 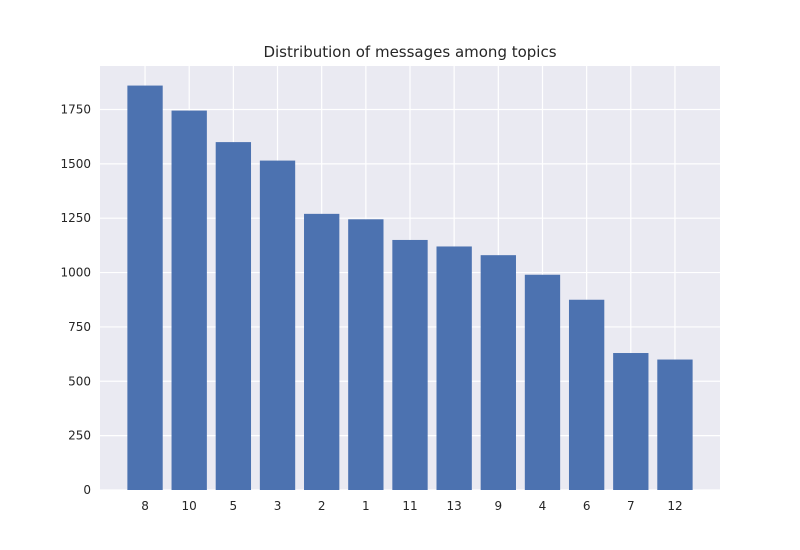 I want to click on x-tick-label: 9, so click(x=498, y=506).